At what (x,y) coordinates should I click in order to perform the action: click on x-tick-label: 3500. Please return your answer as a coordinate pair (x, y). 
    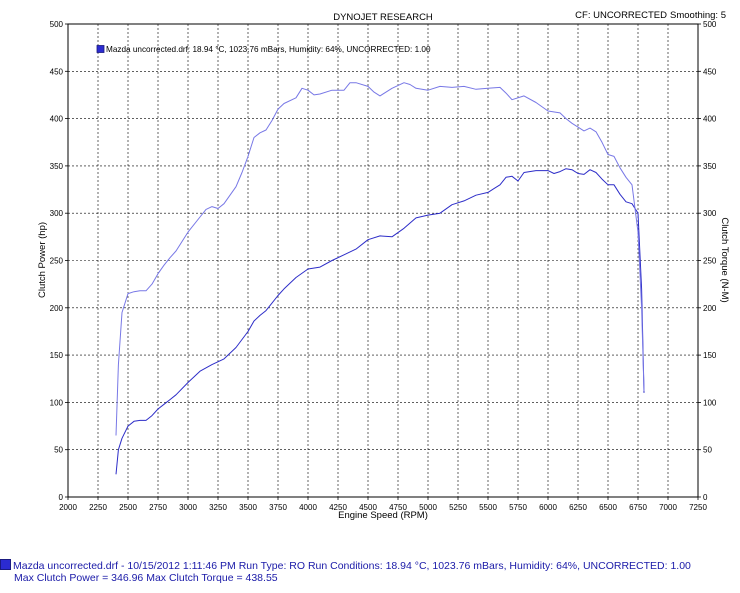
    Looking at the image, I should click on (248, 507).